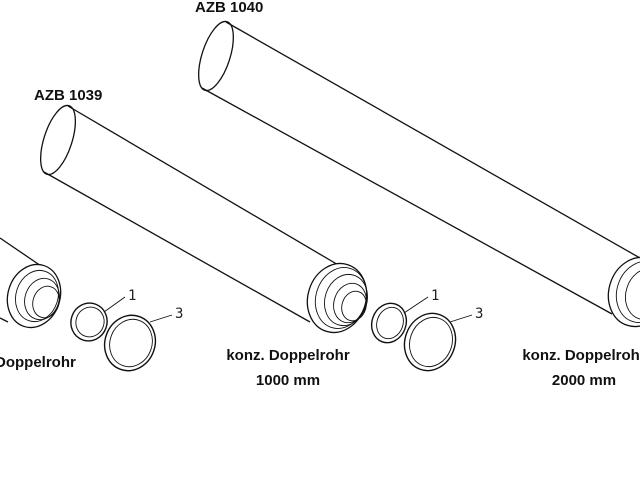  I want to click on part-azb1039-length: 1000 mm, so click(288, 380).